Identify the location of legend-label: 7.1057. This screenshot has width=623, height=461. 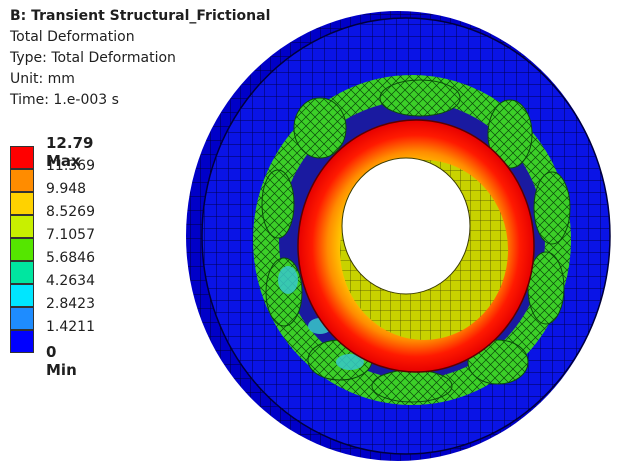
(70, 235).